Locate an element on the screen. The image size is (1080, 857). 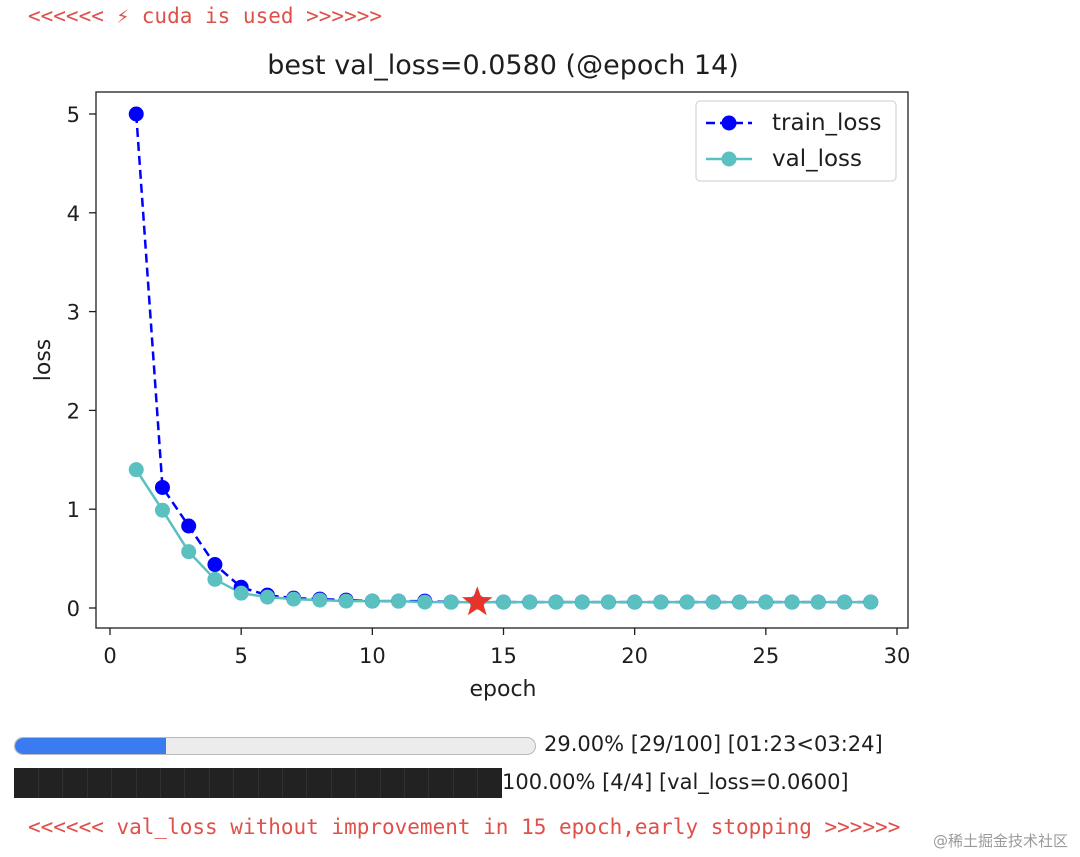
y-tick-label: 4 is located at coordinates (73, 214).